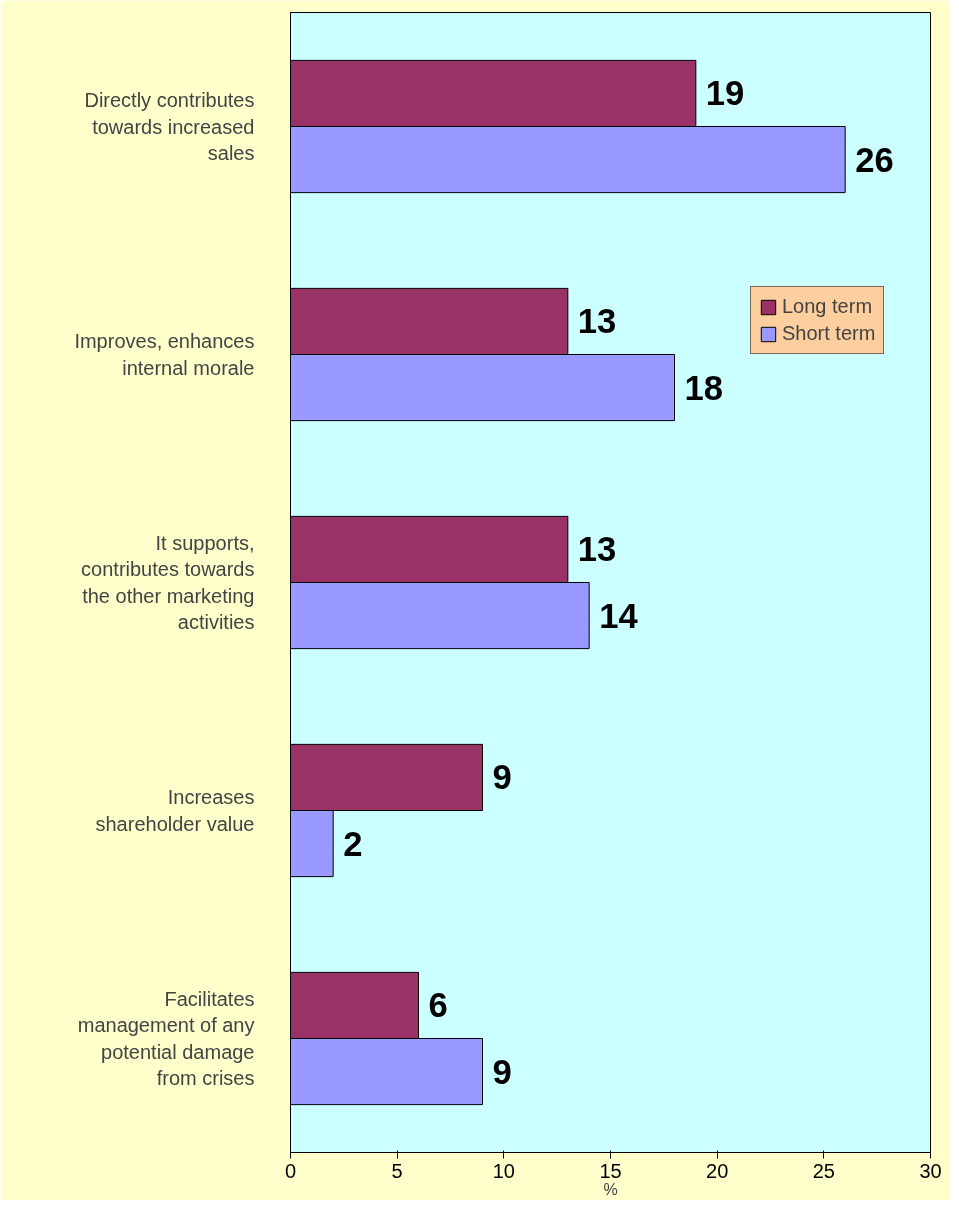 Image resolution: width=959 pixels, height=1211 pixels. I want to click on y-tick-label: Facilitates management of any potential damage from crises, so click(166, 1038).